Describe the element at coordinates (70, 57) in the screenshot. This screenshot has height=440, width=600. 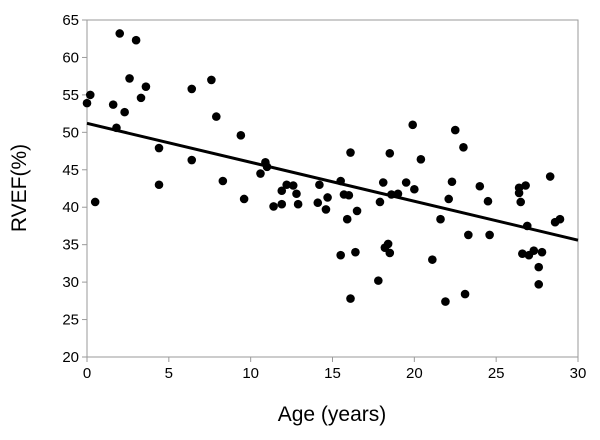
I see `y-tick-label: 60` at that location.